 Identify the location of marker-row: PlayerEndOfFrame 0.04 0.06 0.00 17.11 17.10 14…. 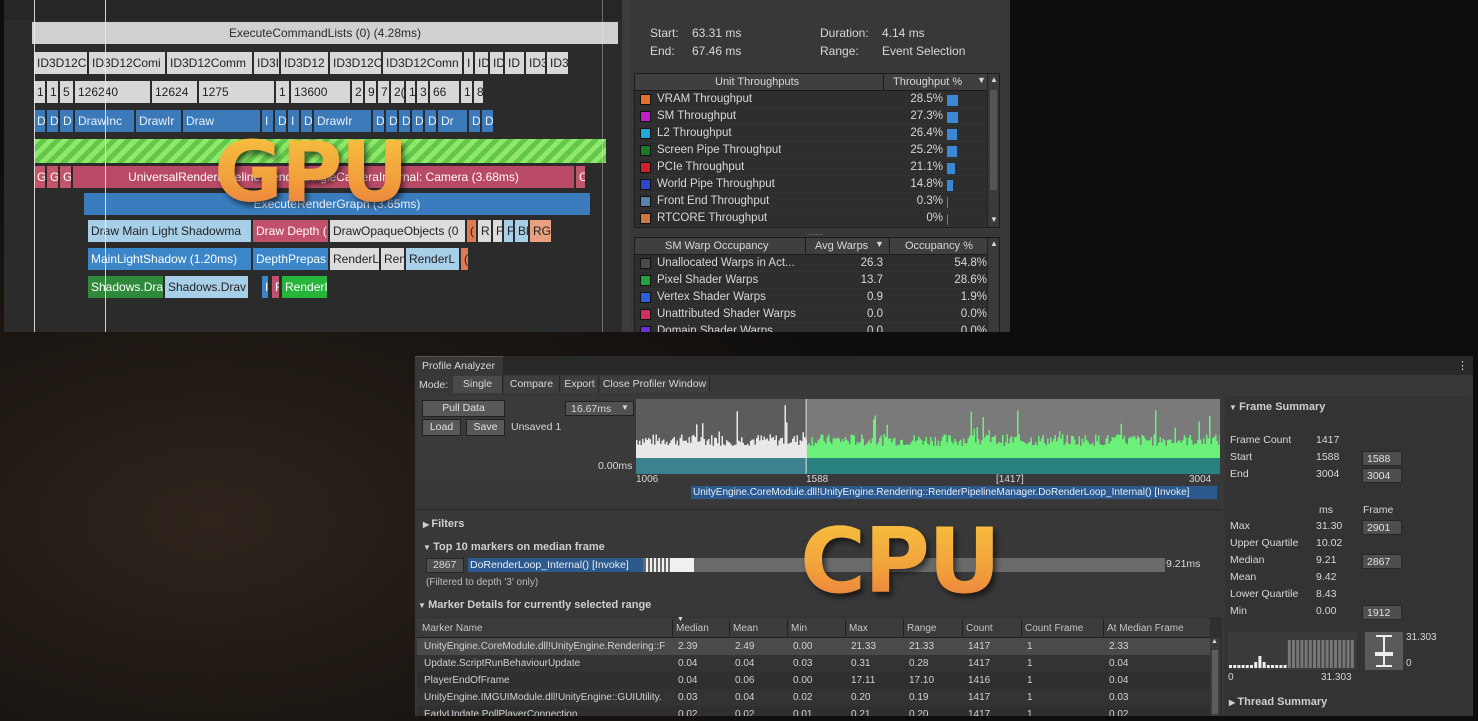
(813, 680).